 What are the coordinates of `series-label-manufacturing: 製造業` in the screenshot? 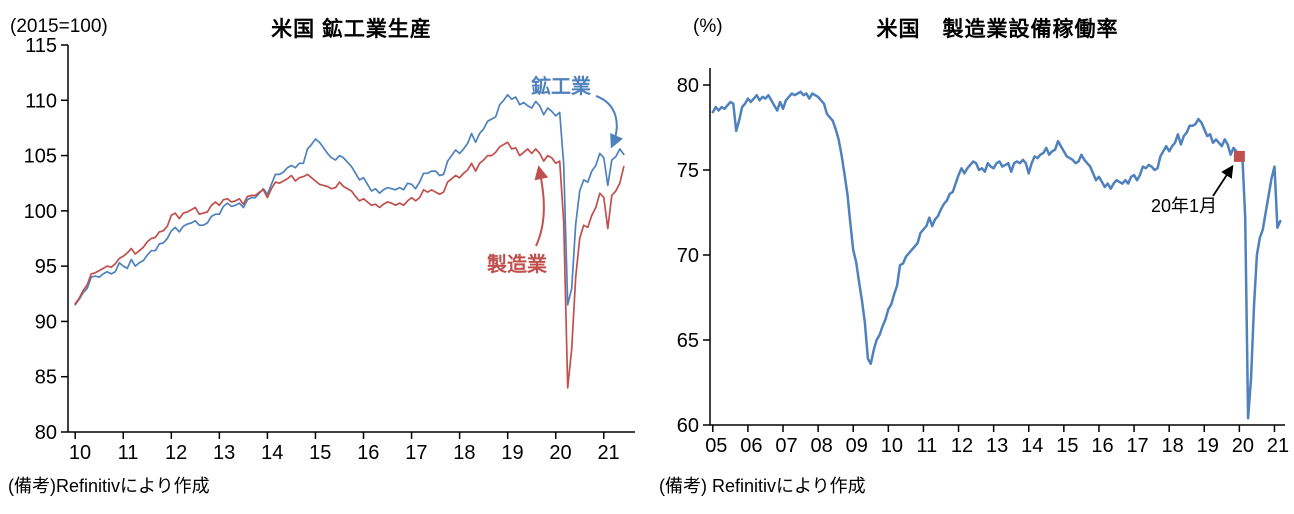 It's located at (517, 265).